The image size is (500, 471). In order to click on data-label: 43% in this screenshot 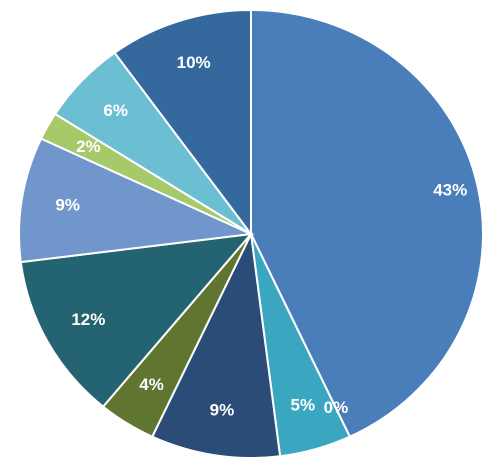, I will do `click(450, 189)`.